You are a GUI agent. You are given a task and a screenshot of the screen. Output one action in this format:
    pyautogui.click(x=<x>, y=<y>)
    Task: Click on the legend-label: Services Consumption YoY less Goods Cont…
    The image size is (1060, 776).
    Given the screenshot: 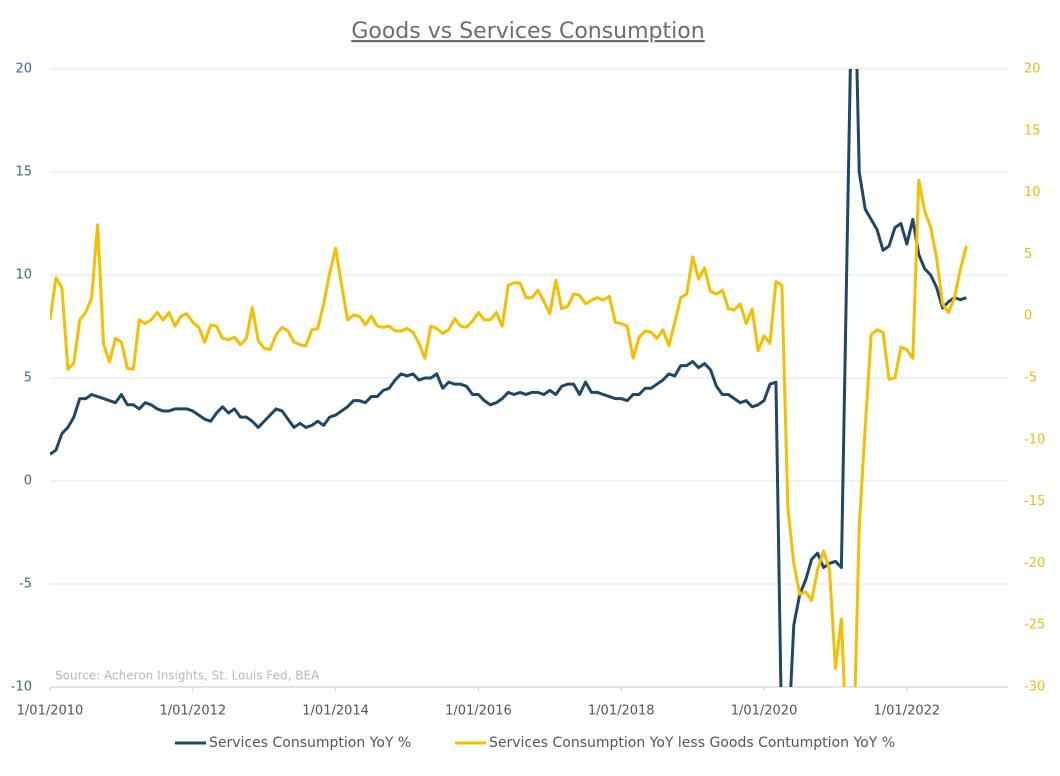 What is the action you would take?
    pyautogui.click(x=692, y=743)
    